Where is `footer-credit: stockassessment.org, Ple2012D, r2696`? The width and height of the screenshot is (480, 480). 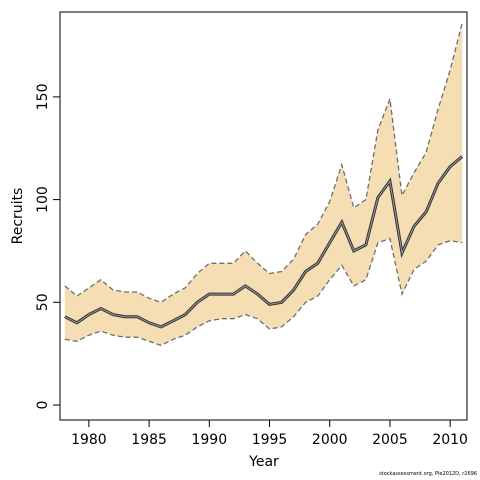 footer-credit: stockassessment.org, Ple2012D, r2696 is located at coordinates (428, 474).